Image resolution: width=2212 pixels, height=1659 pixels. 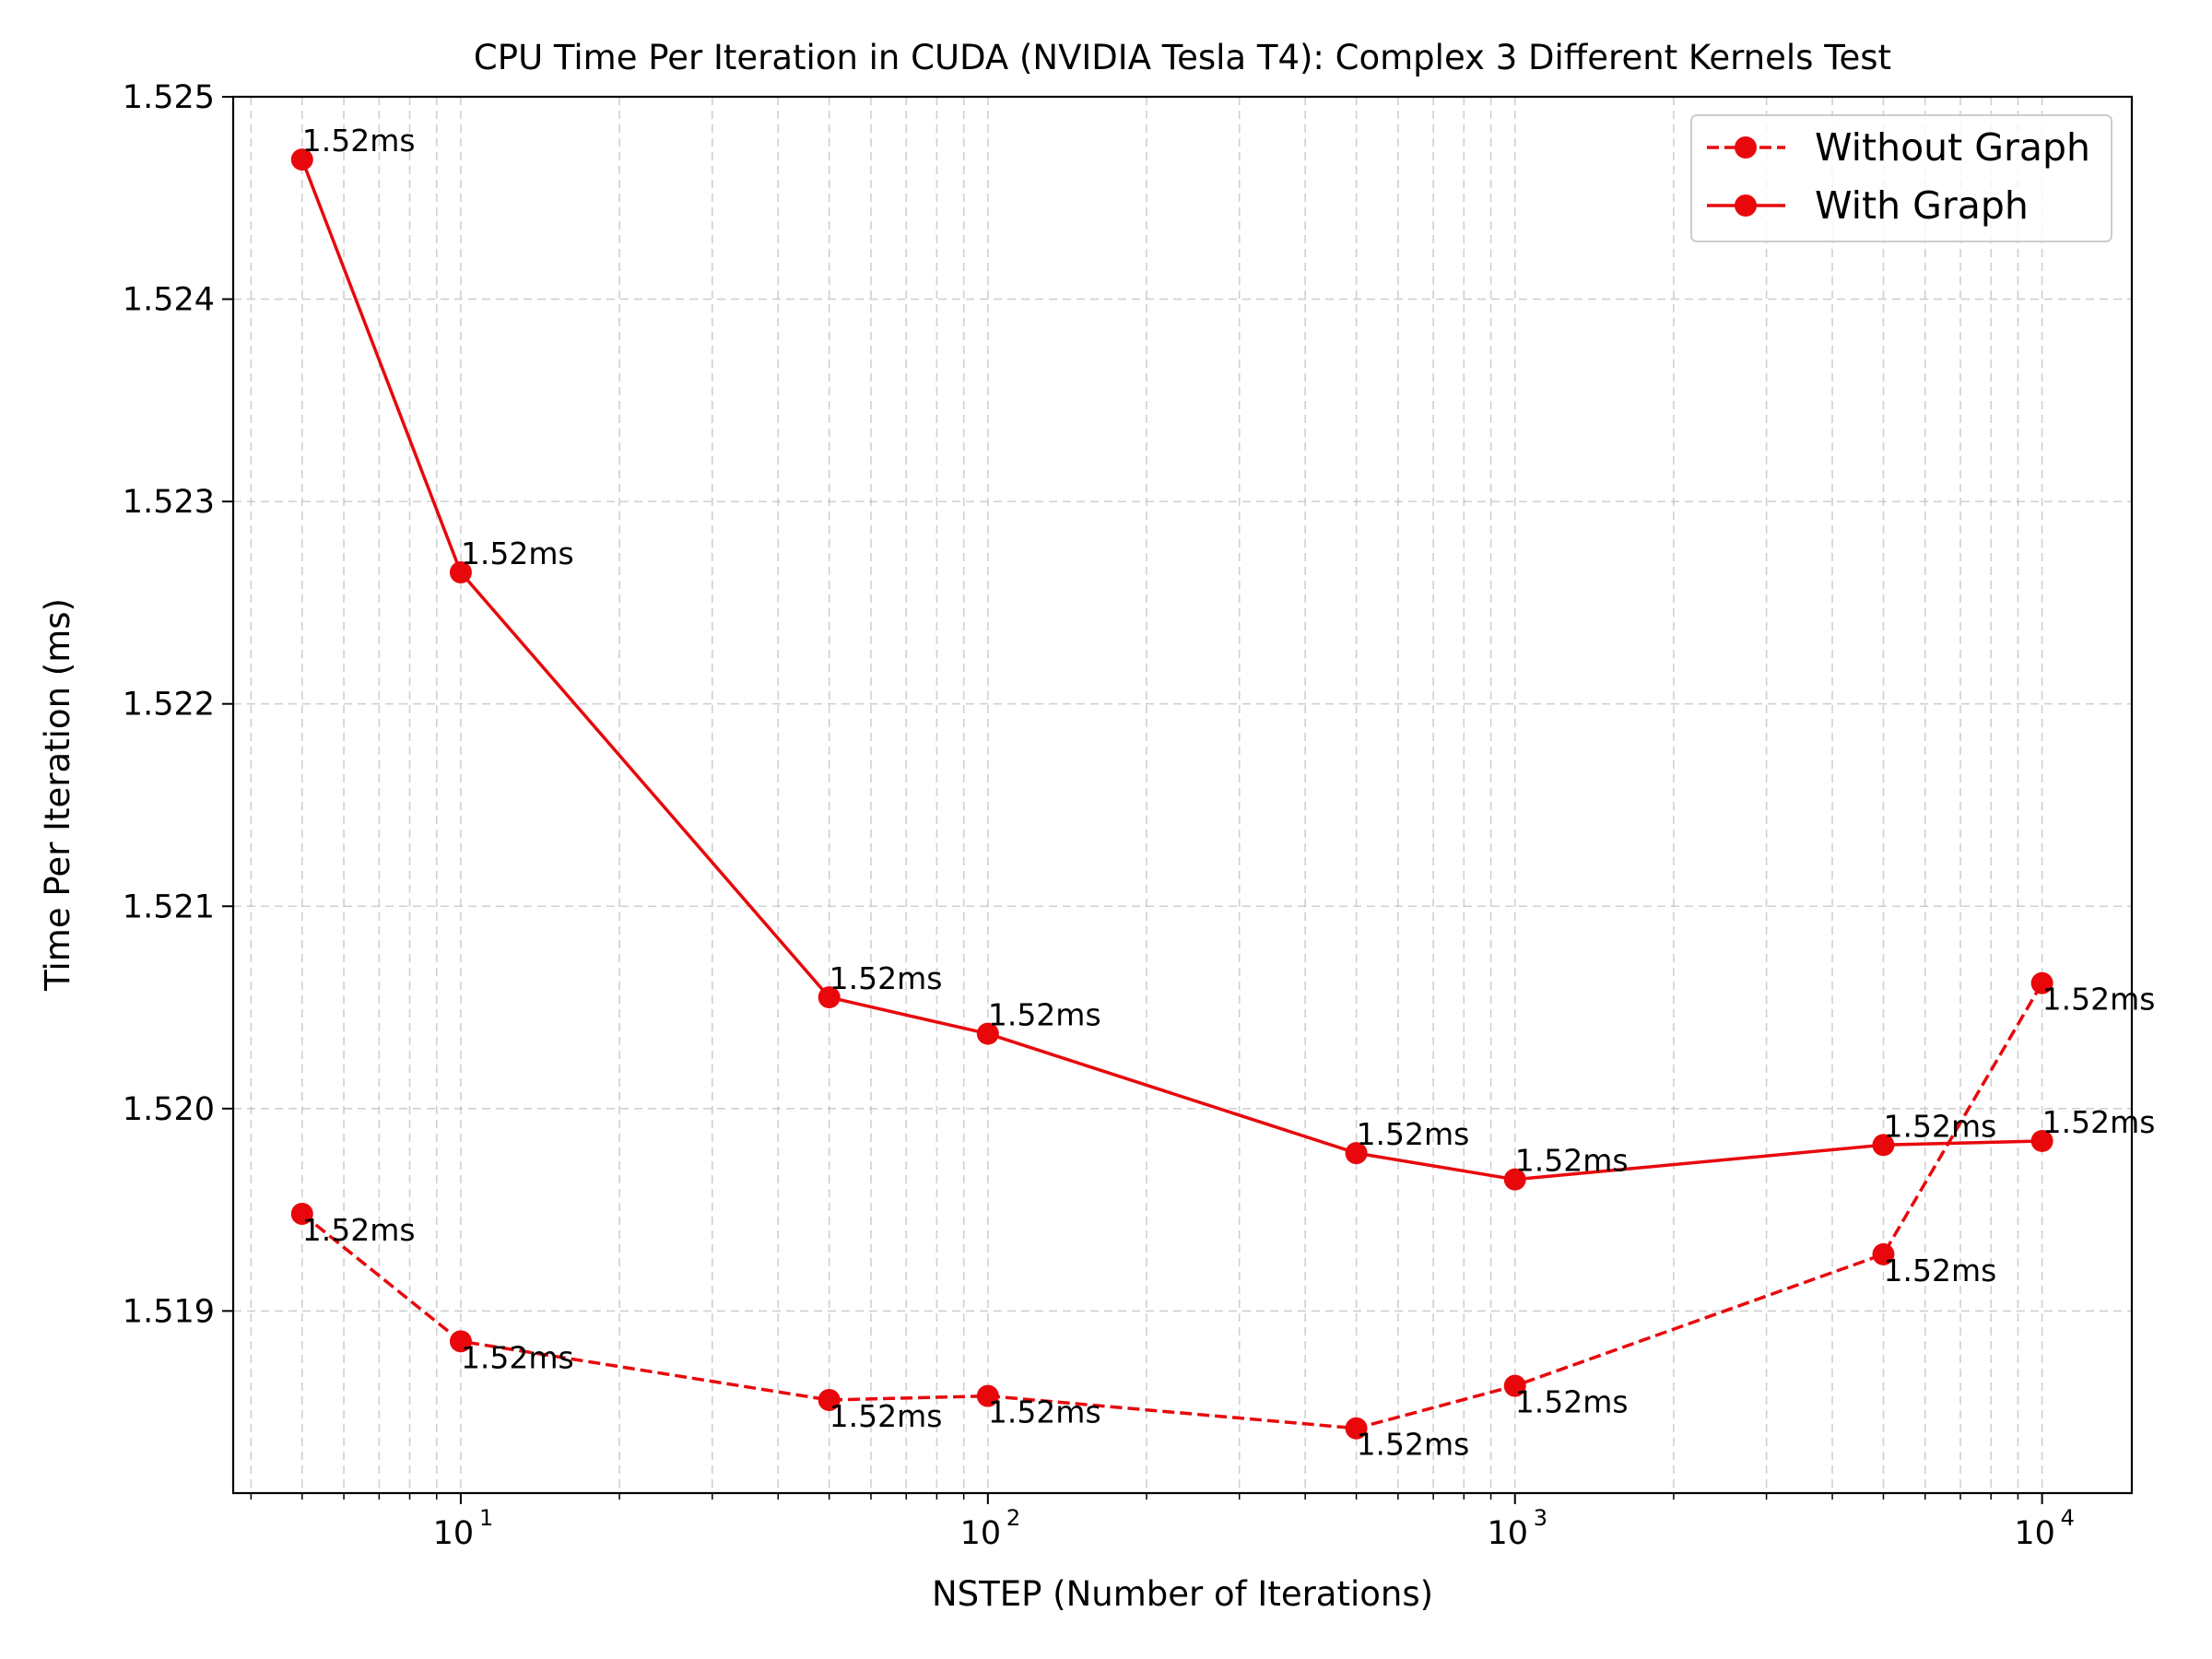 I want to click on x-tick-label: 10 2, so click(x=990, y=1528).